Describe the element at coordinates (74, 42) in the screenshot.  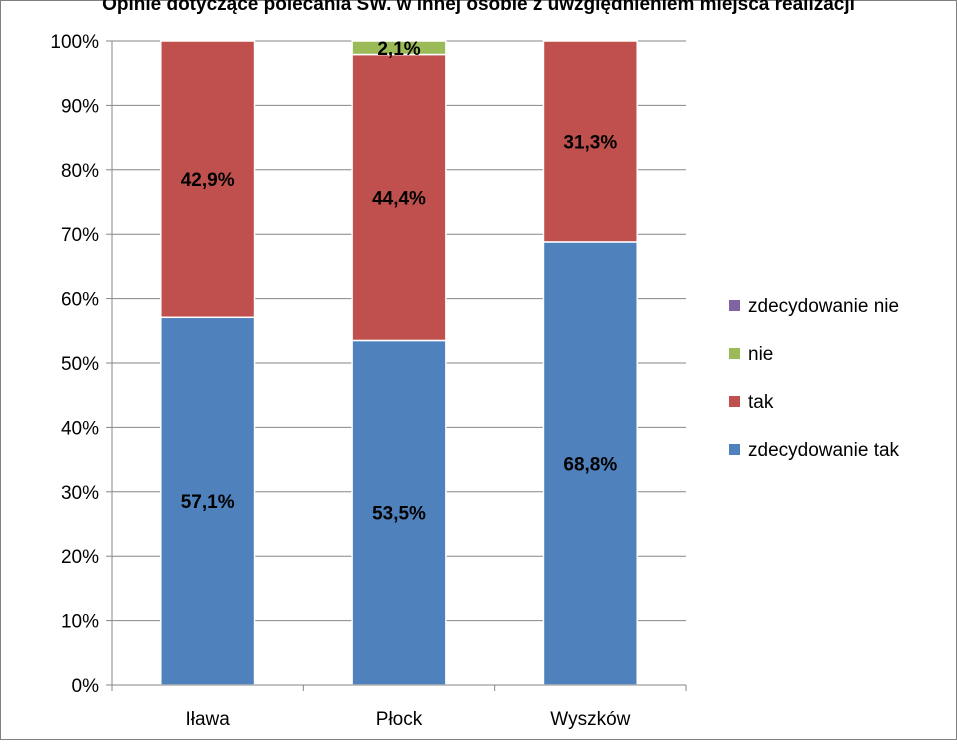
I see `y-tick-label: 100%` at that location.